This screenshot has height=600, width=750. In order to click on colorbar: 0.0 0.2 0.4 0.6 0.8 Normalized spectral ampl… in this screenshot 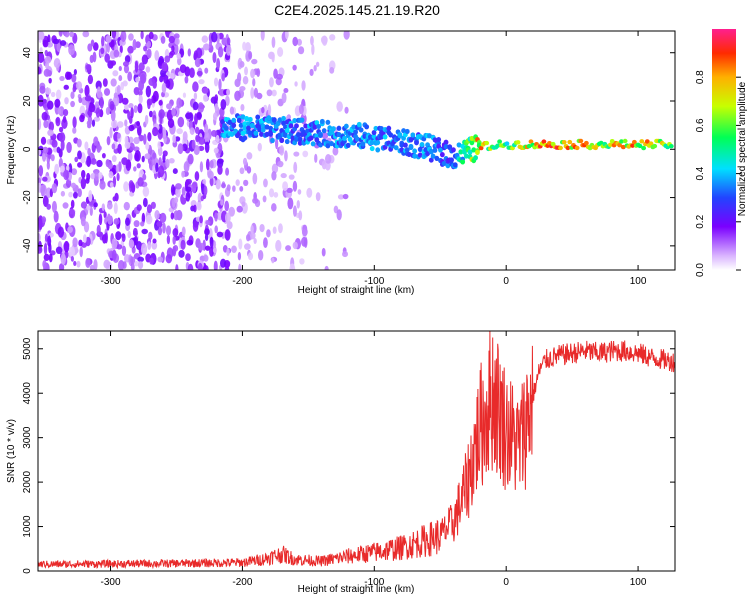, I will do `click(721, 153)`.